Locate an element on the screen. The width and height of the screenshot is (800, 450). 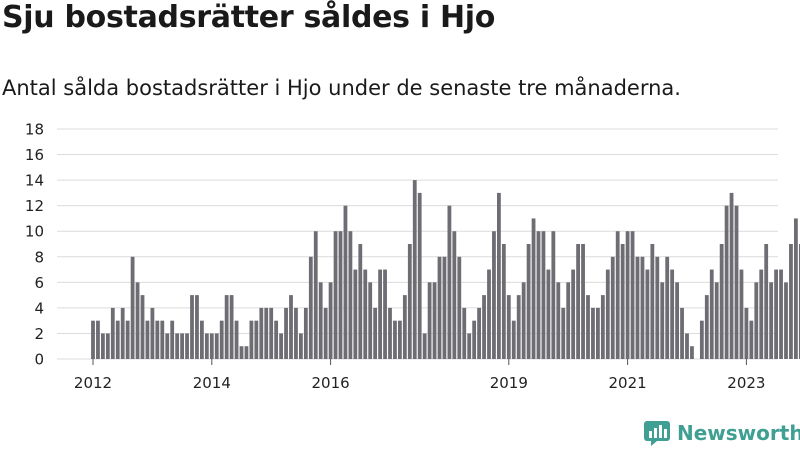
newsworthy-logo: Newsworthy is located at coordinates (722, 433).